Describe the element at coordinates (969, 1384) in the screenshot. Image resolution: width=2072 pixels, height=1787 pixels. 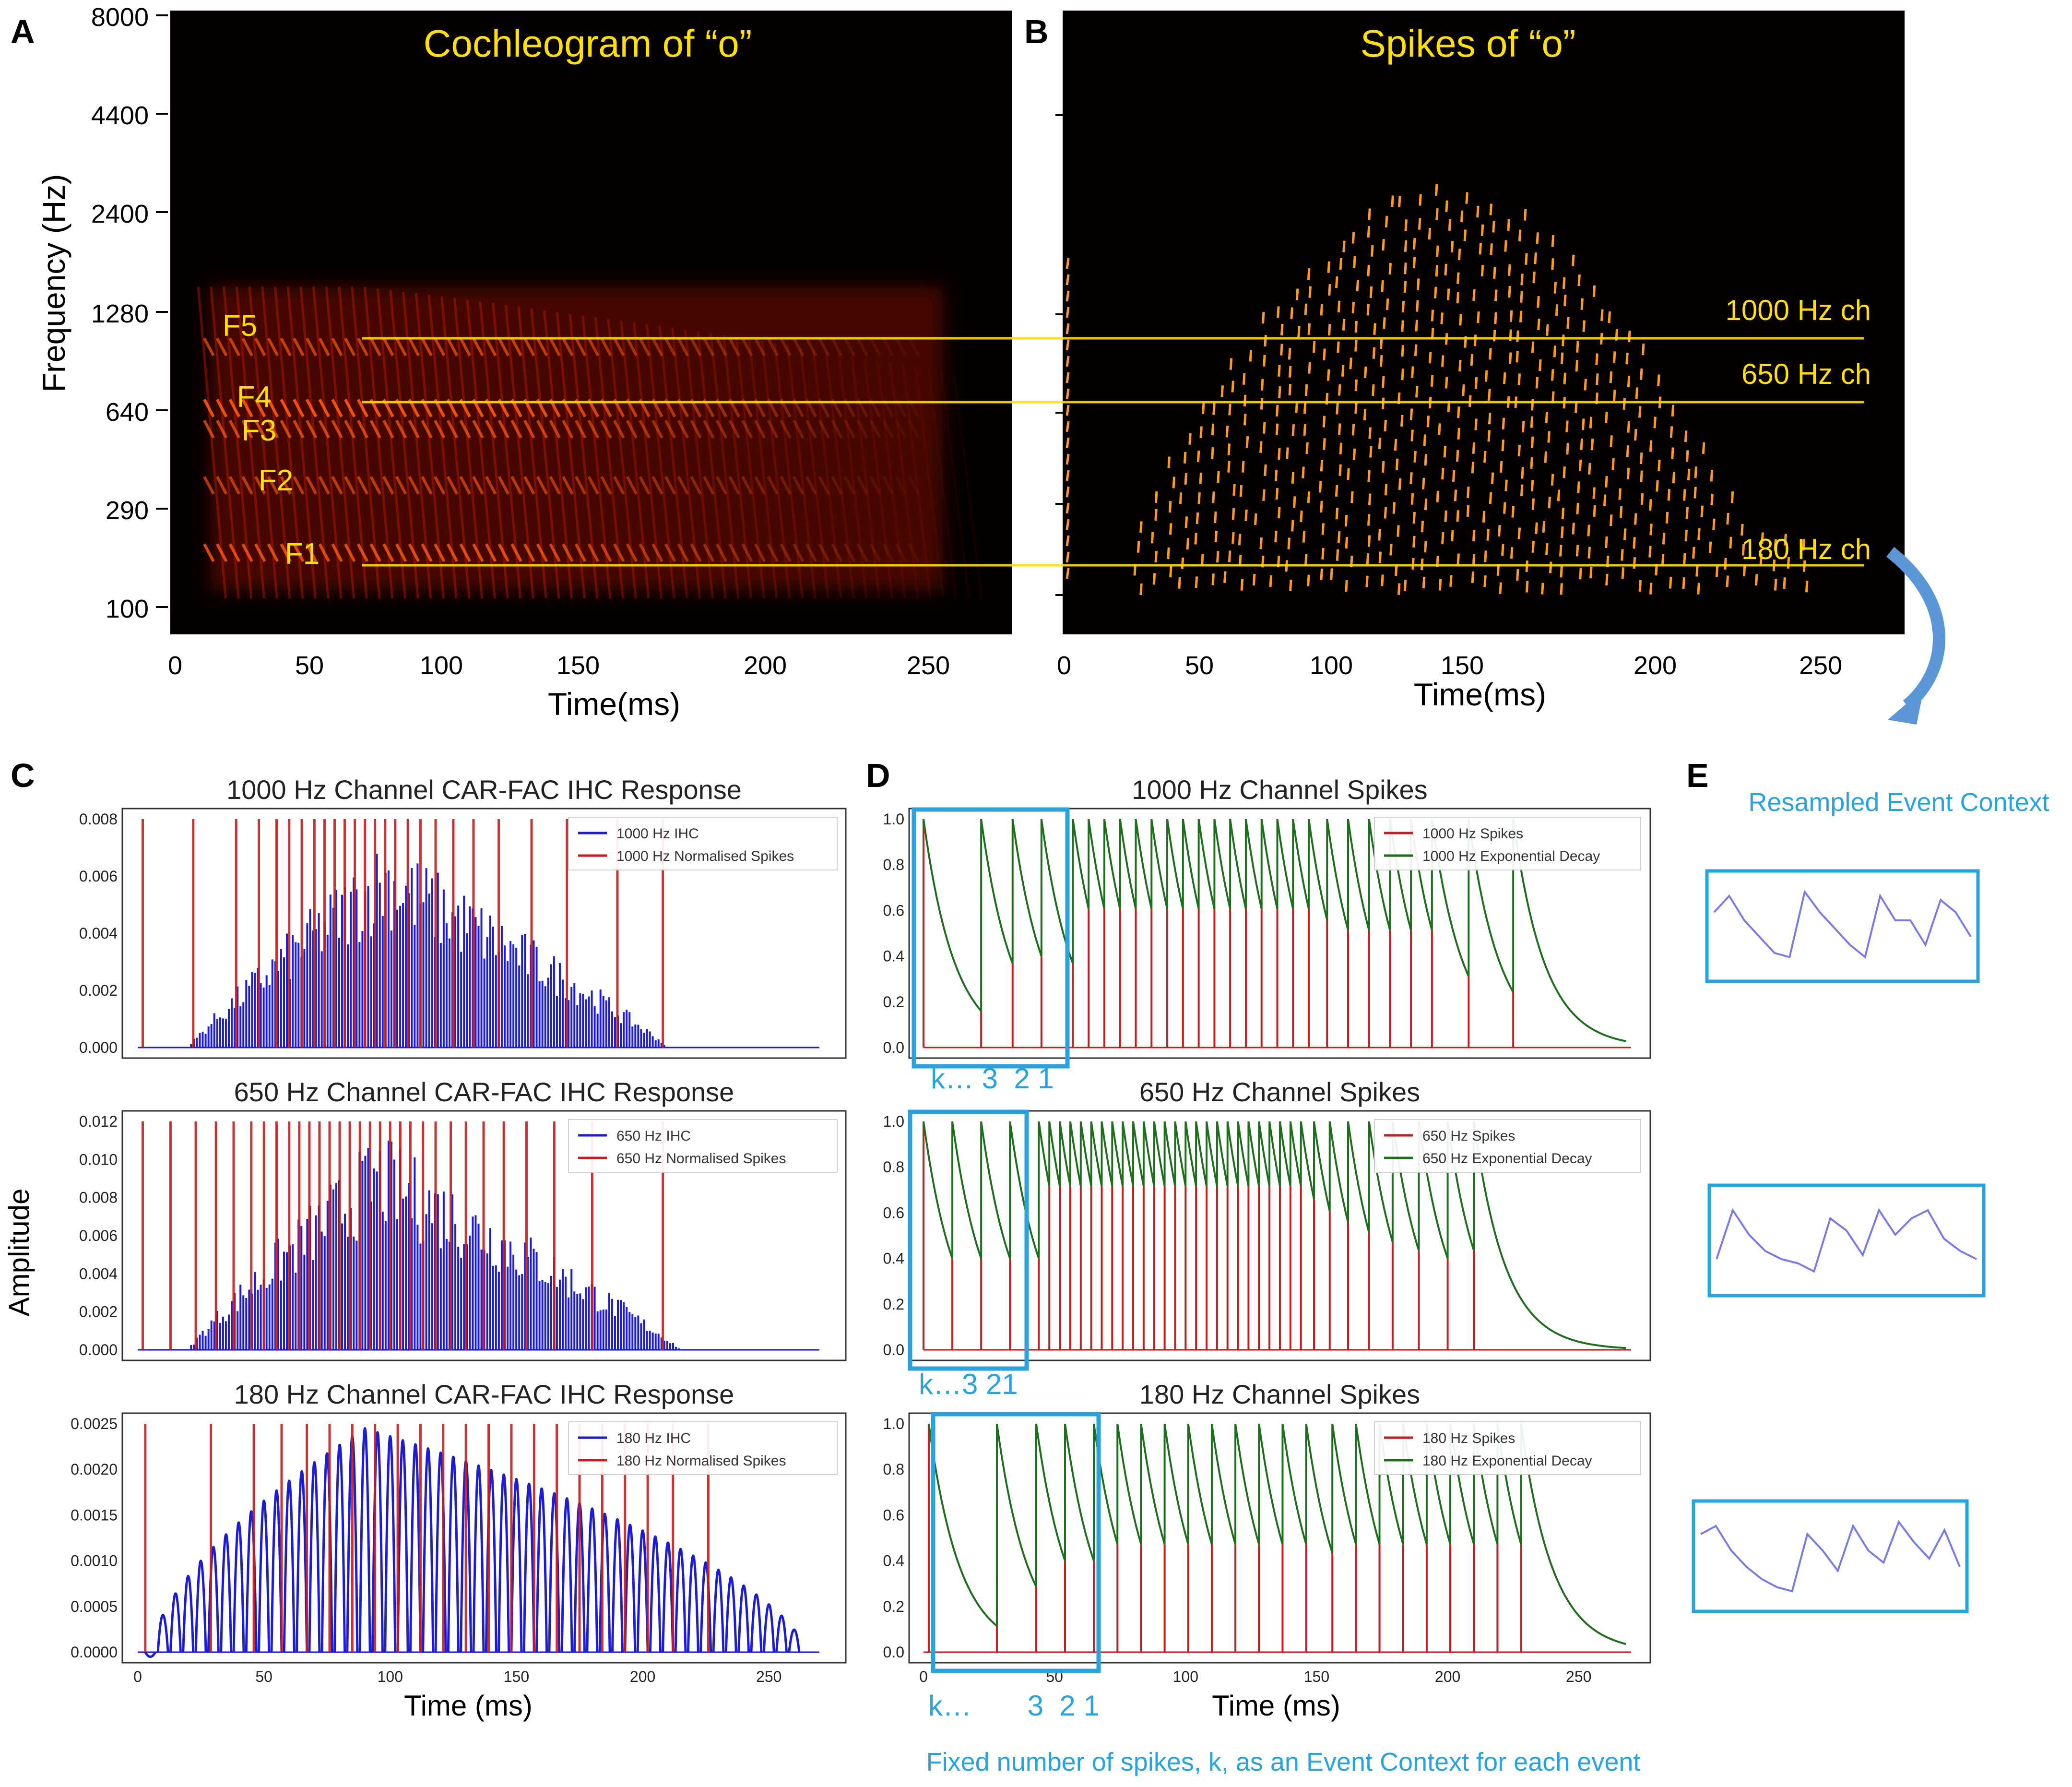
I see `context-label-2: k…3 21` at that location.